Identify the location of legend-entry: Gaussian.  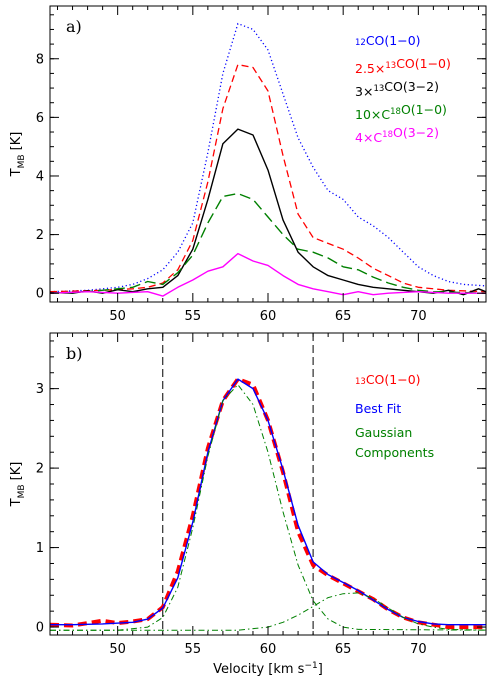
(383, 432).